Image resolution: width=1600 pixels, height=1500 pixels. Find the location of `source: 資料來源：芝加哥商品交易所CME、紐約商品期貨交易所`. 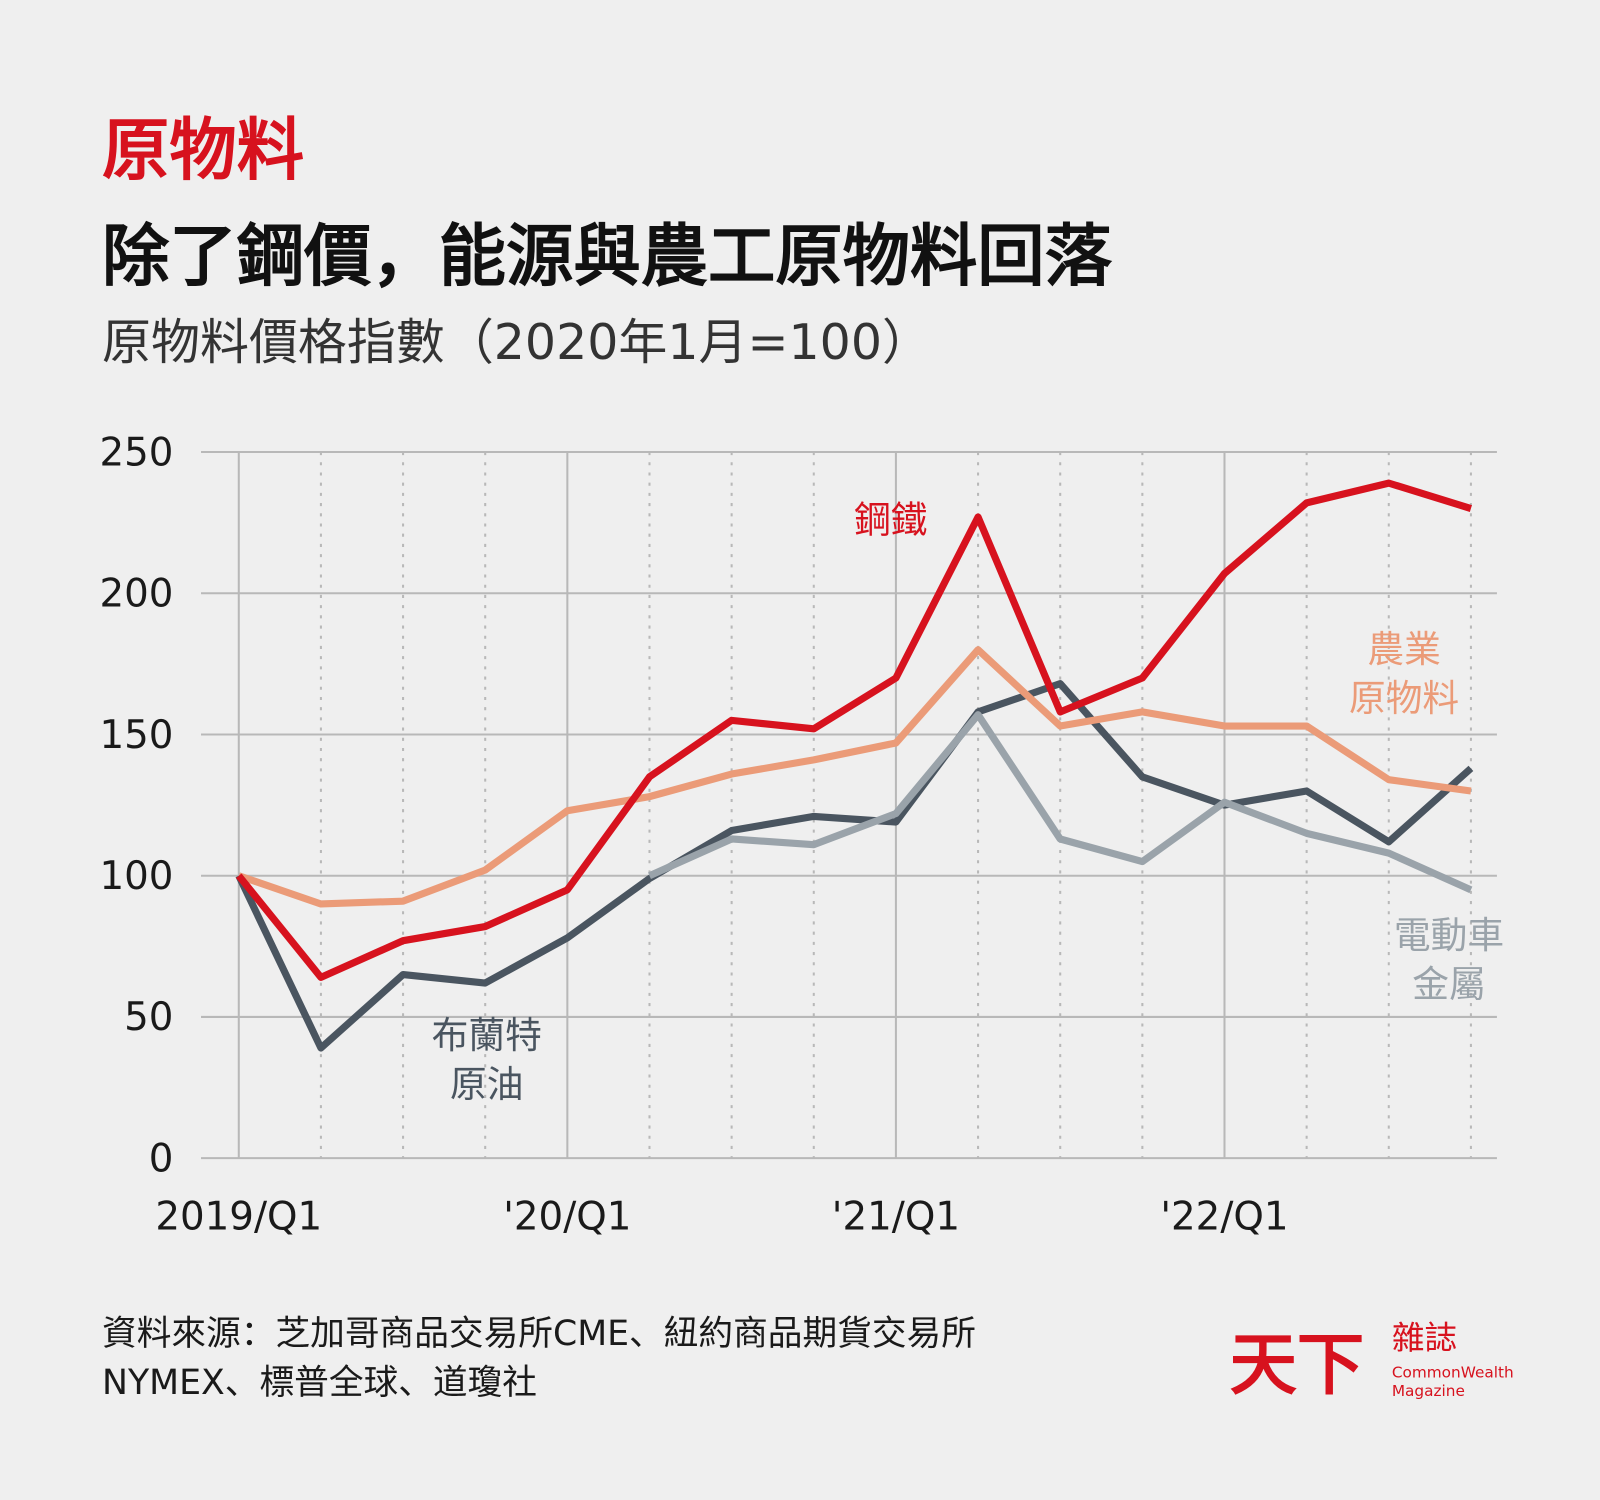

source: 資料來源：芝加哥商品交易所CME、紐約商品期貨交易所 is located at coordinates (539, 1334).